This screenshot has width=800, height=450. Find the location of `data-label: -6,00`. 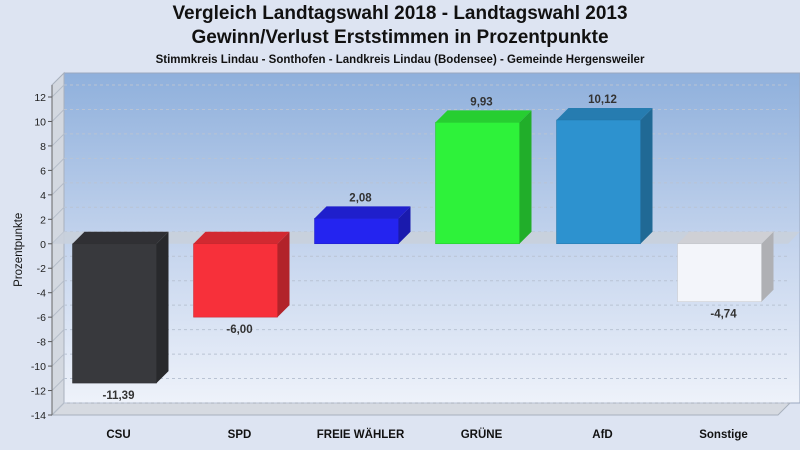

data-label: -6,00 is located at coordinates (239, 330).